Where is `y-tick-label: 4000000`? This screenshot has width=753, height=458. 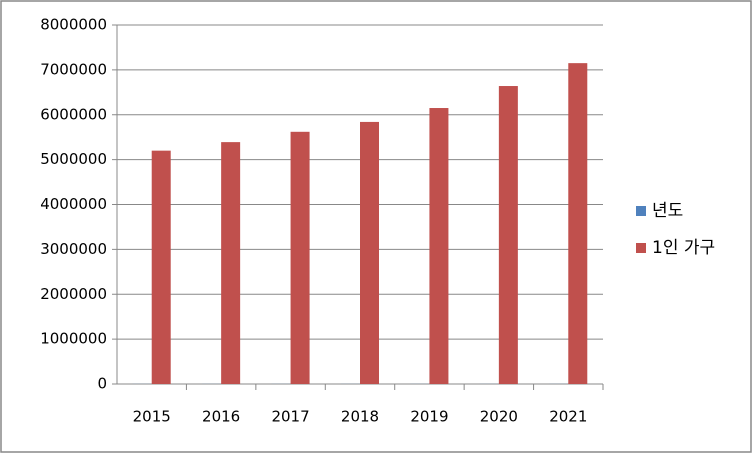 y-tick-label: 4000000 is located at coordinates (73, 204).